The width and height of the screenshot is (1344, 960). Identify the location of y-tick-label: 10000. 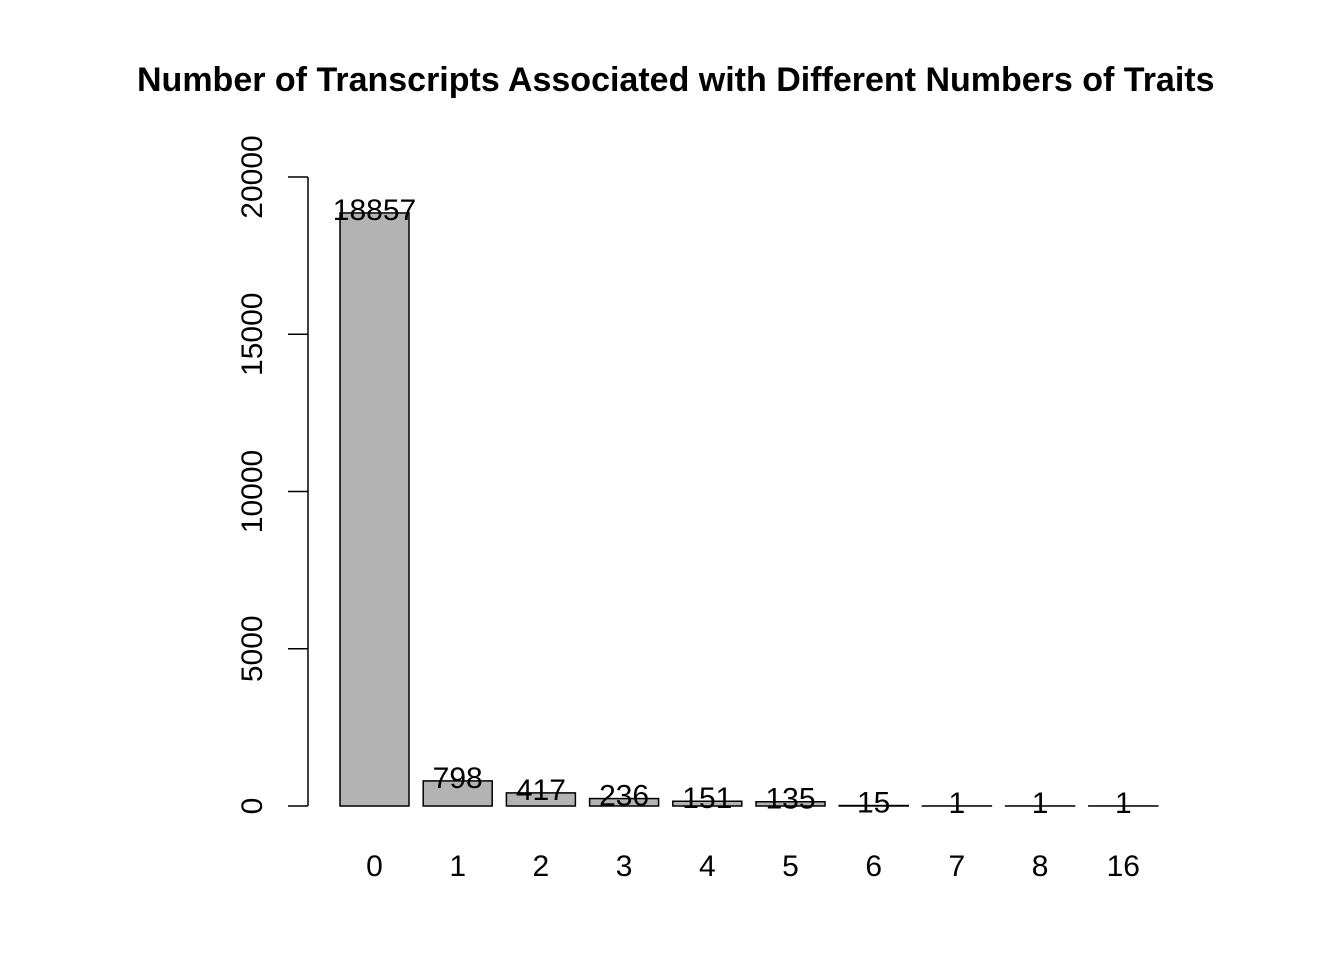
(252, 491).